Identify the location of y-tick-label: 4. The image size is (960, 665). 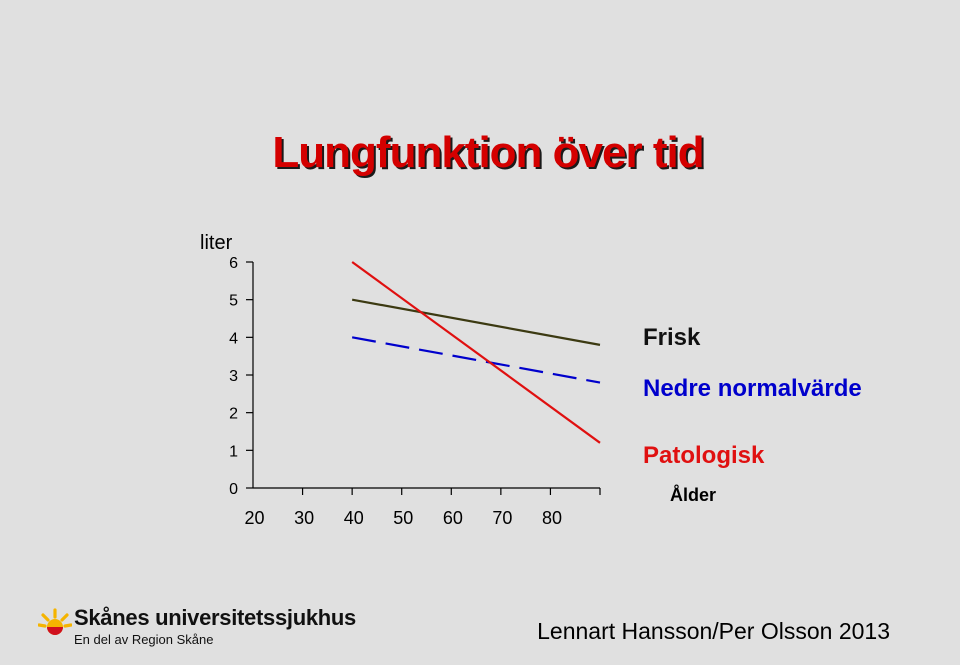
(233, 338).